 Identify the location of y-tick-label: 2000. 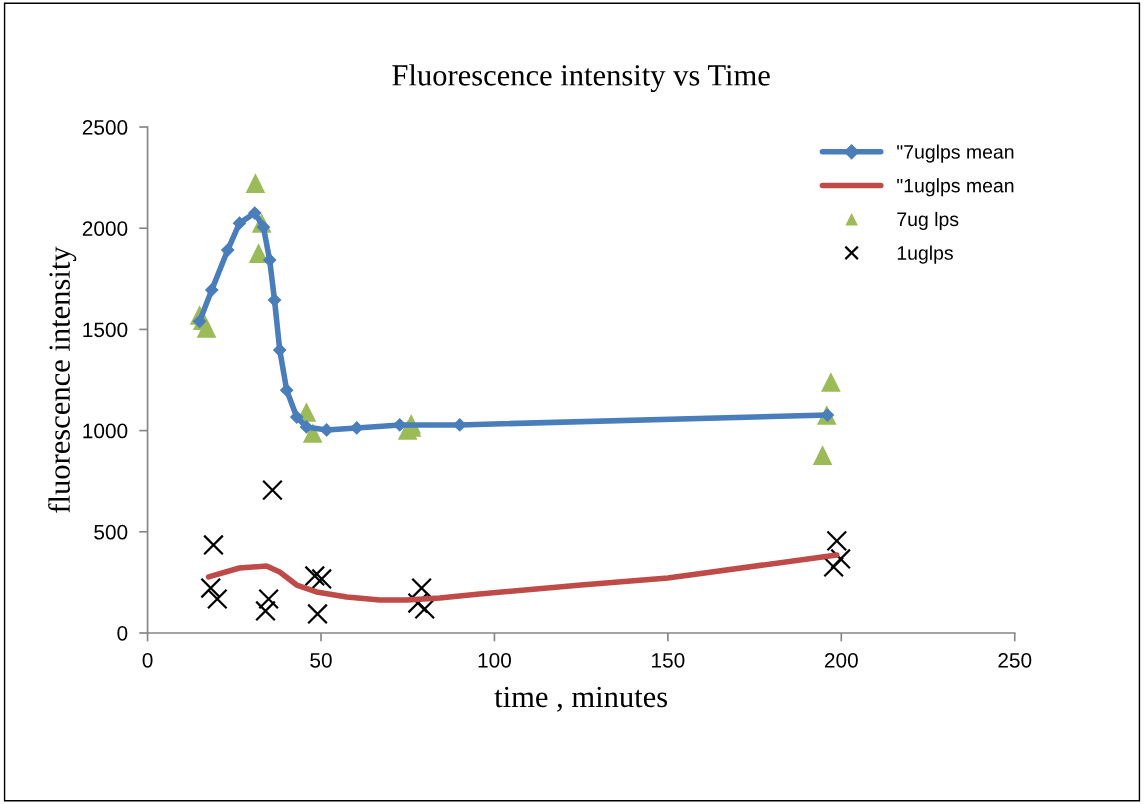
(105, 228).